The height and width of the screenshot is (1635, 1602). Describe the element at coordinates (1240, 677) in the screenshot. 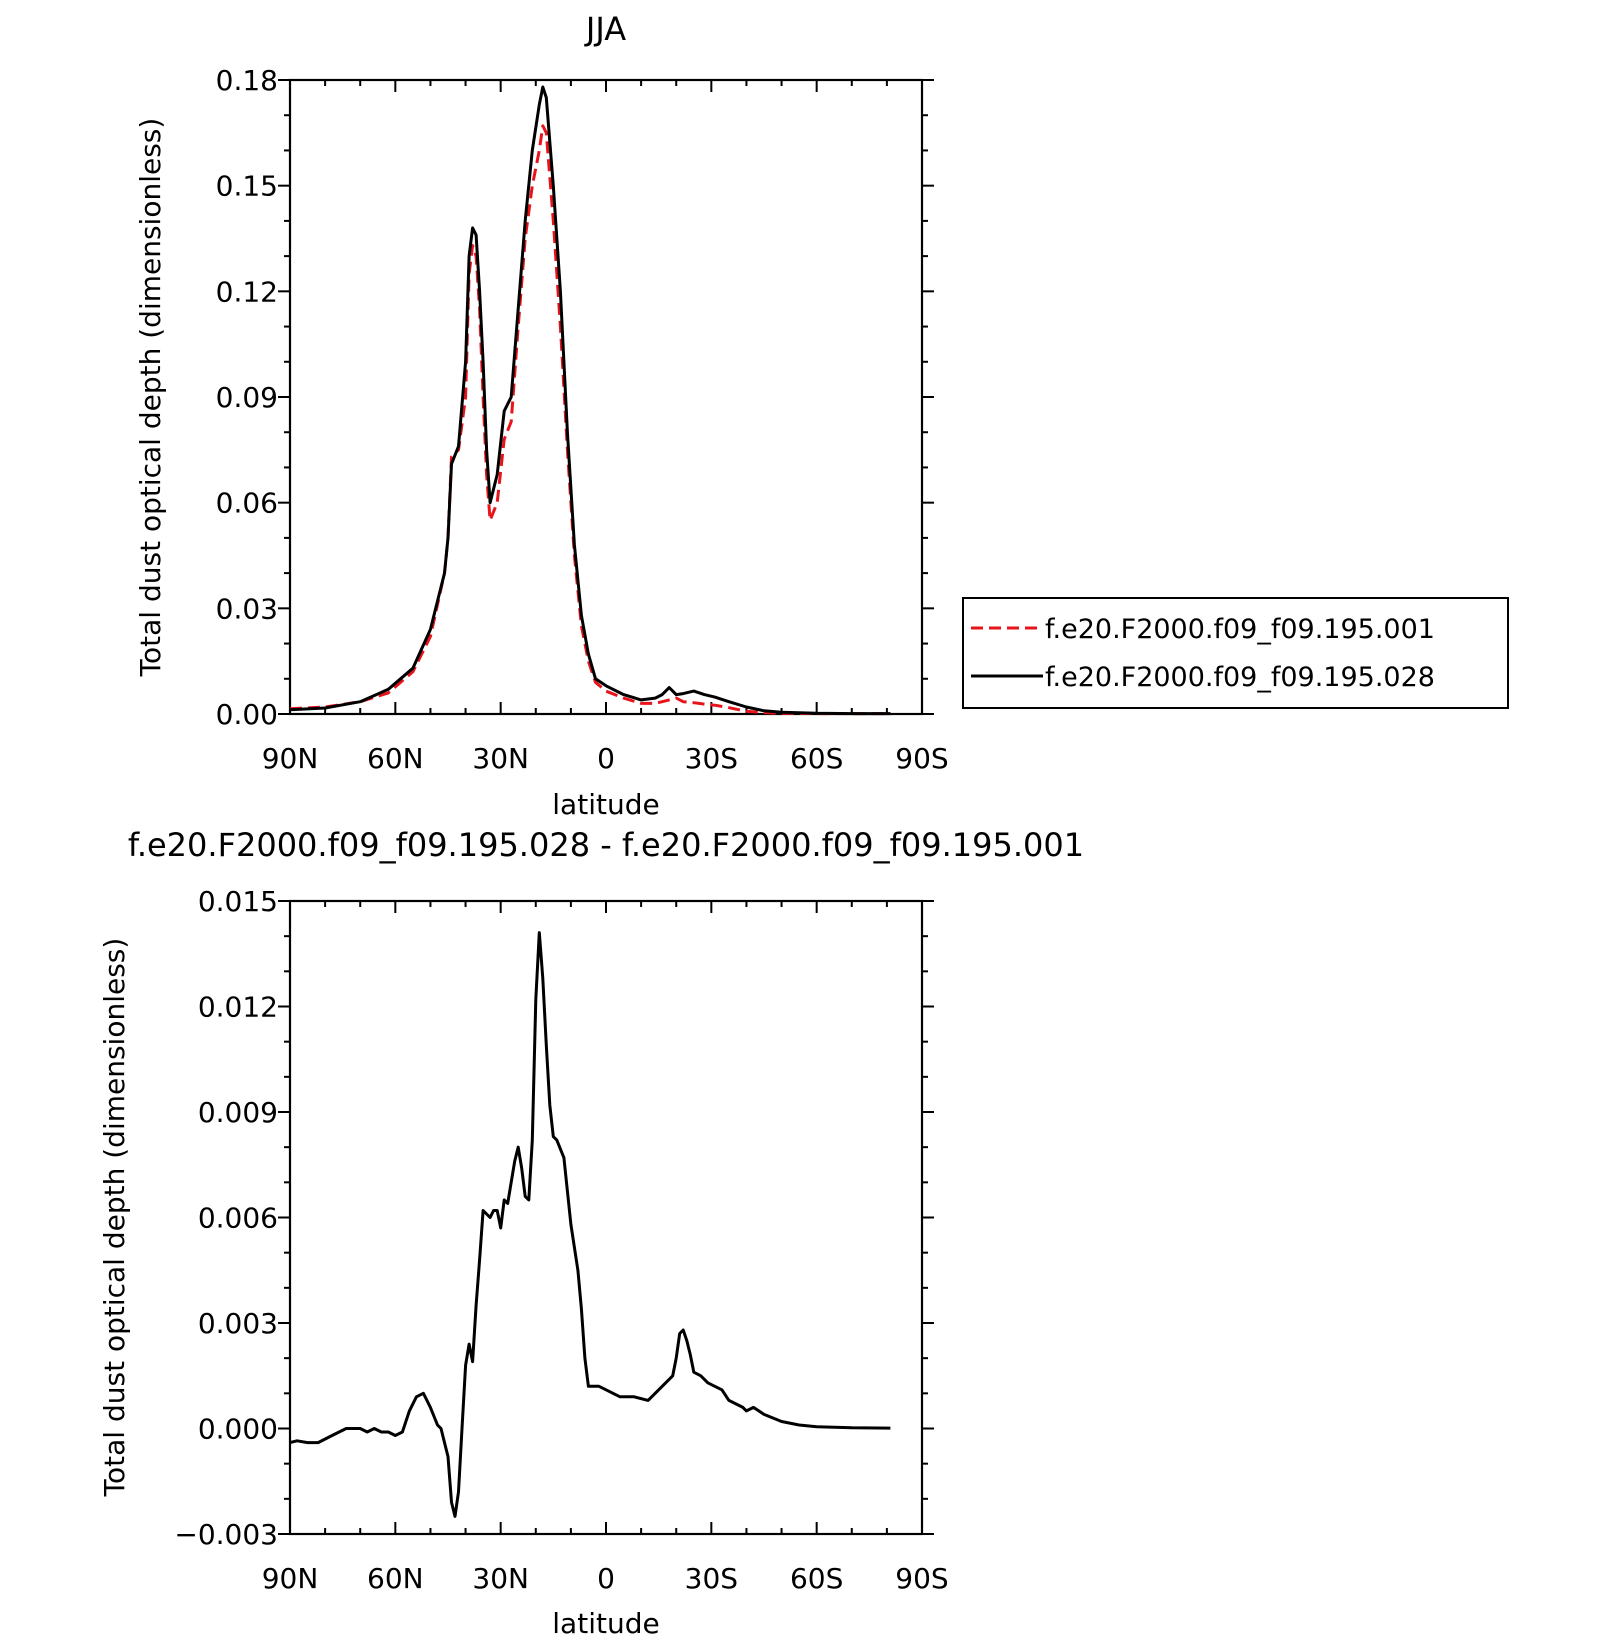

I see `legend-entry-label: f.e20.F2000.f09_f09.195.028` at that location.